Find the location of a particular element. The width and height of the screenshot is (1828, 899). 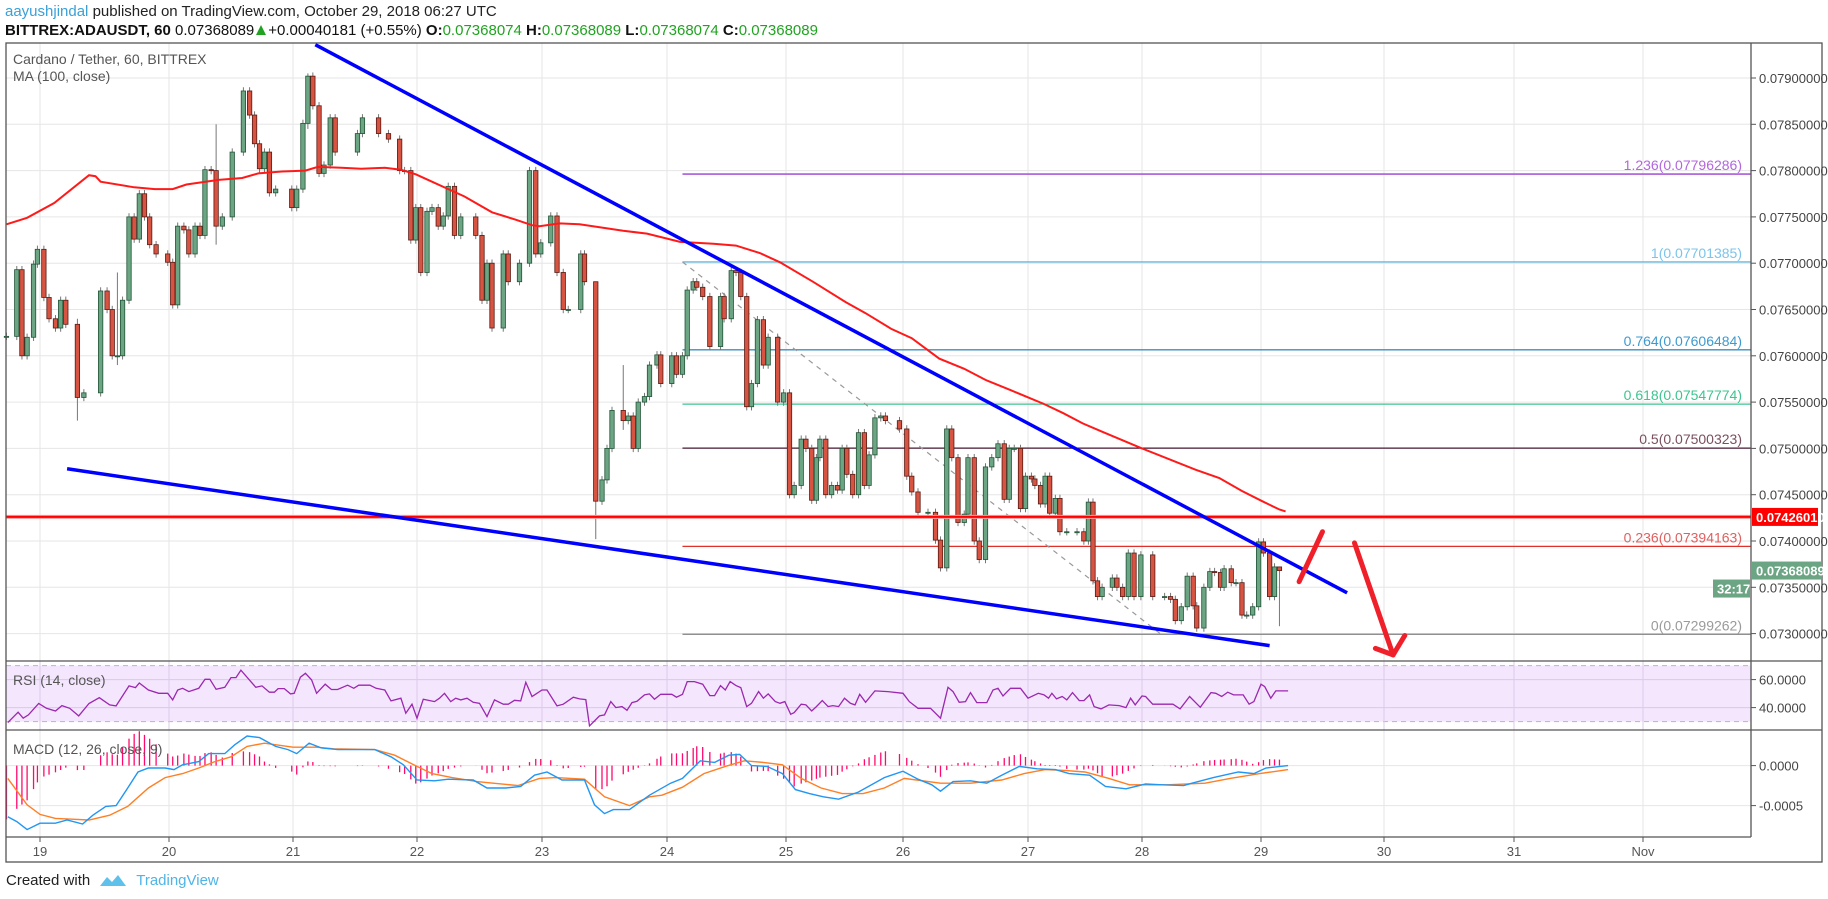

price-axis-label: 0.07900000 is located at coordinates (1793, 78).